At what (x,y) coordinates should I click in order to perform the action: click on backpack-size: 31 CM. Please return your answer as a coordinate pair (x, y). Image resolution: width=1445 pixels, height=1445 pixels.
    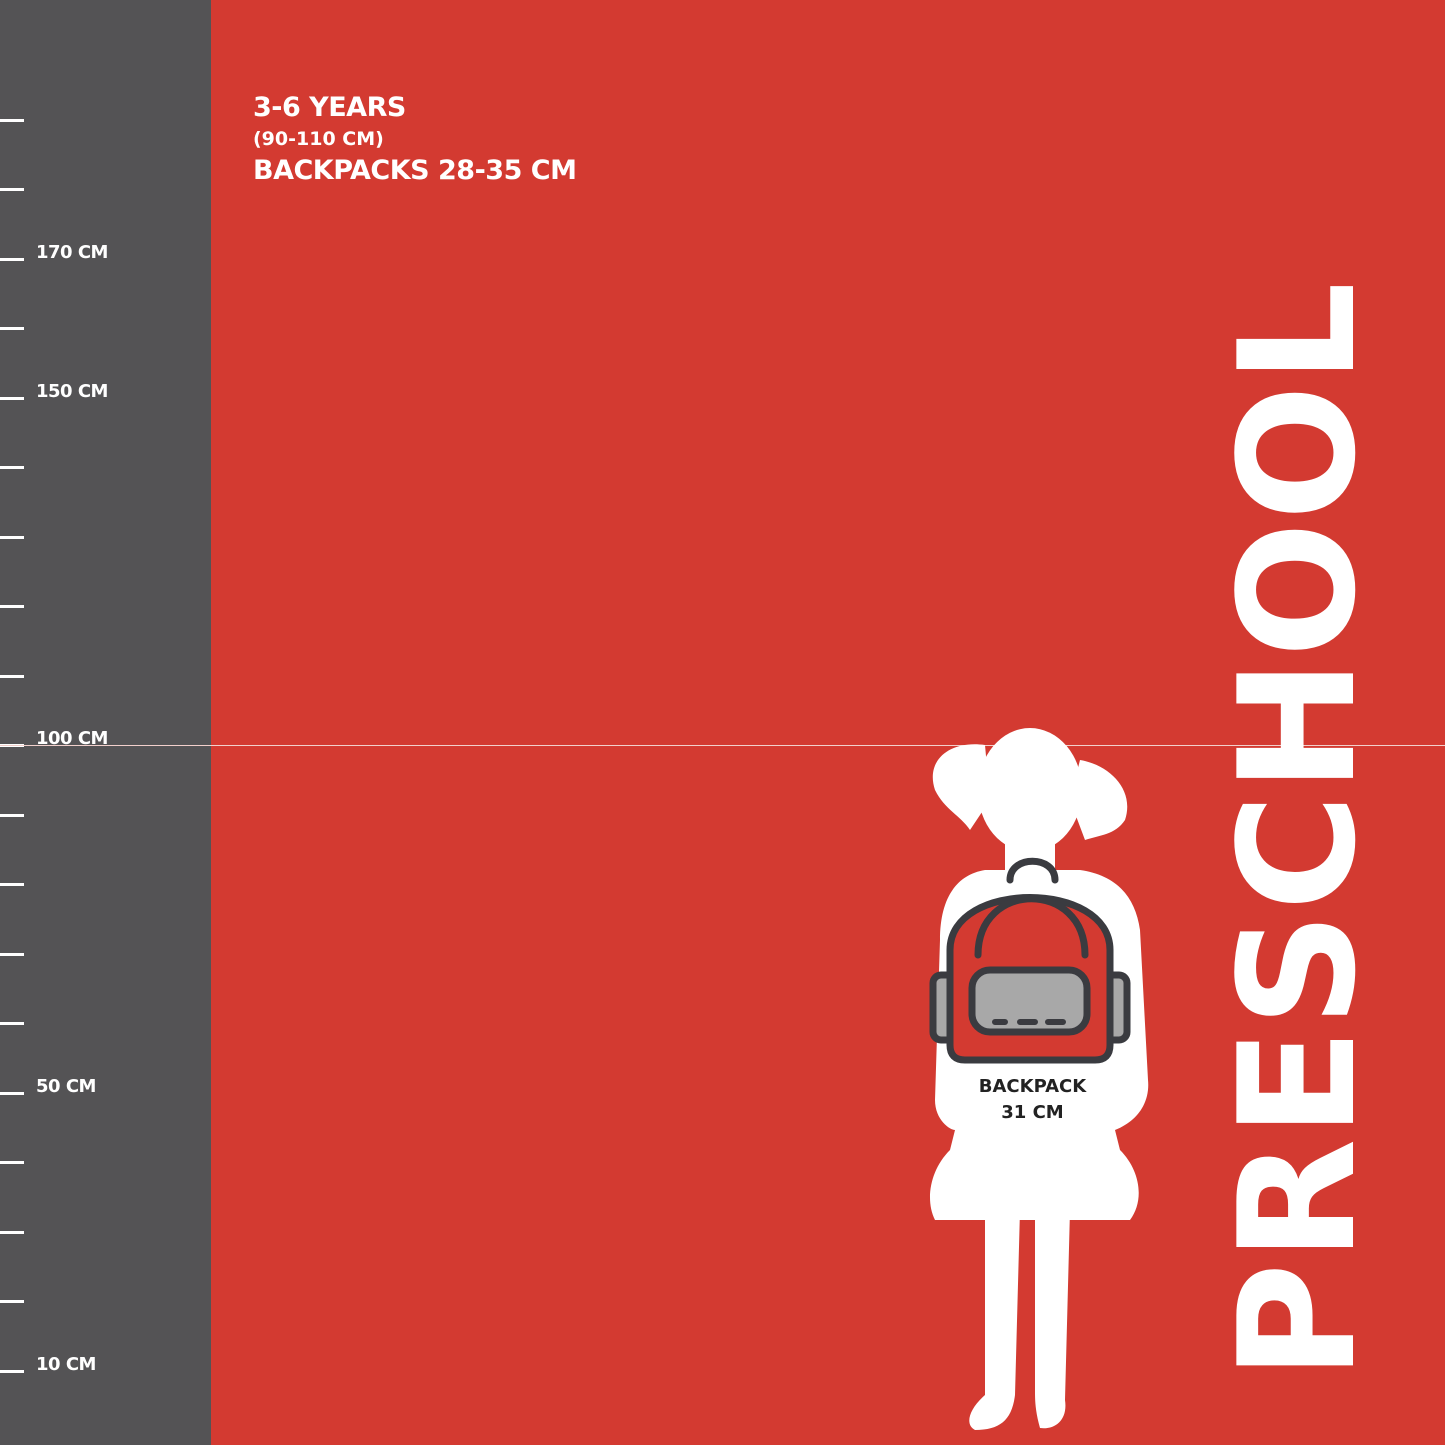
    Looking at the image, I should click on (1032, 1112).